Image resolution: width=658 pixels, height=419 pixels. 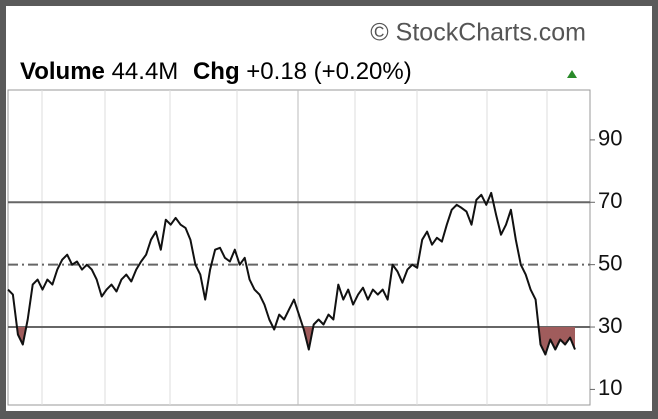 What do you see at coordinates (145, 71) in the screenshot?
I see `volume-value: 44.4M` at bounding box center [145, 71].